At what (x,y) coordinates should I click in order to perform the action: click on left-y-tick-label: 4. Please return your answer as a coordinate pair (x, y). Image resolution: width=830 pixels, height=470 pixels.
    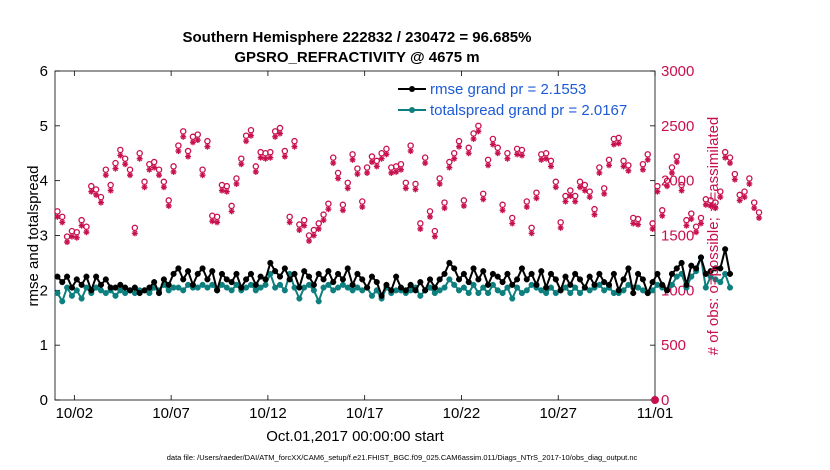
    Looking at the image, I should click on (44, 181).